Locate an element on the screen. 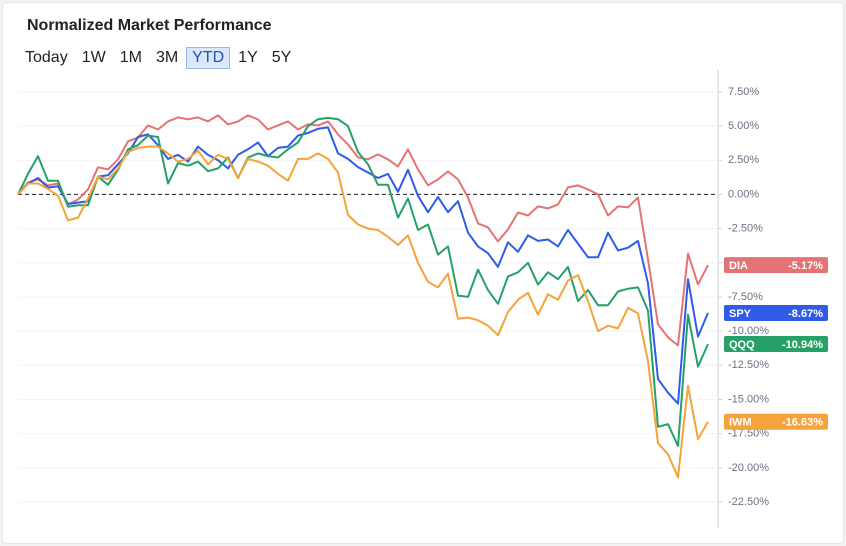  end-label: SPY -8.67% is located at coordinates (776, 312).